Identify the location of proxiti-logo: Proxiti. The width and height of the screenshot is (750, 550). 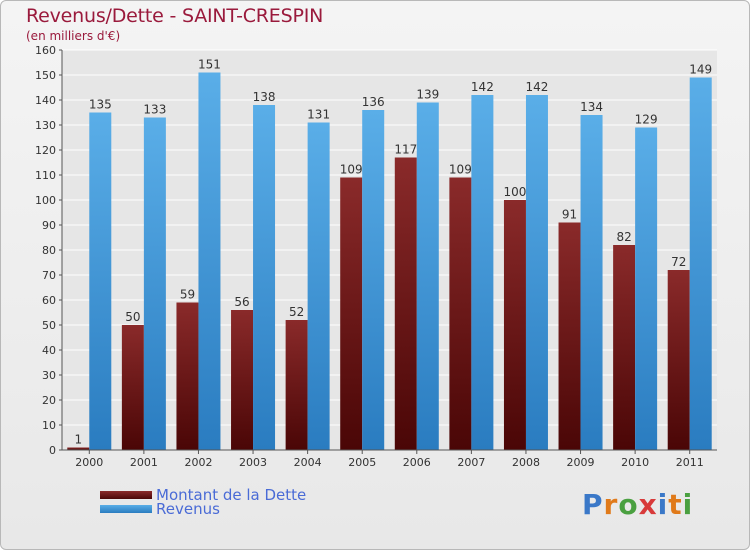
(637, 504).